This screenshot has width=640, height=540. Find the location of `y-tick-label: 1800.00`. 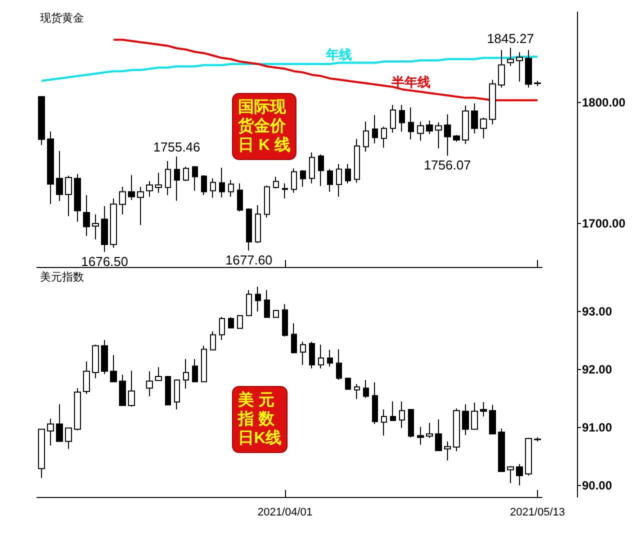

y-tick-label: 1800.00 is located at coordinates (604, 103).